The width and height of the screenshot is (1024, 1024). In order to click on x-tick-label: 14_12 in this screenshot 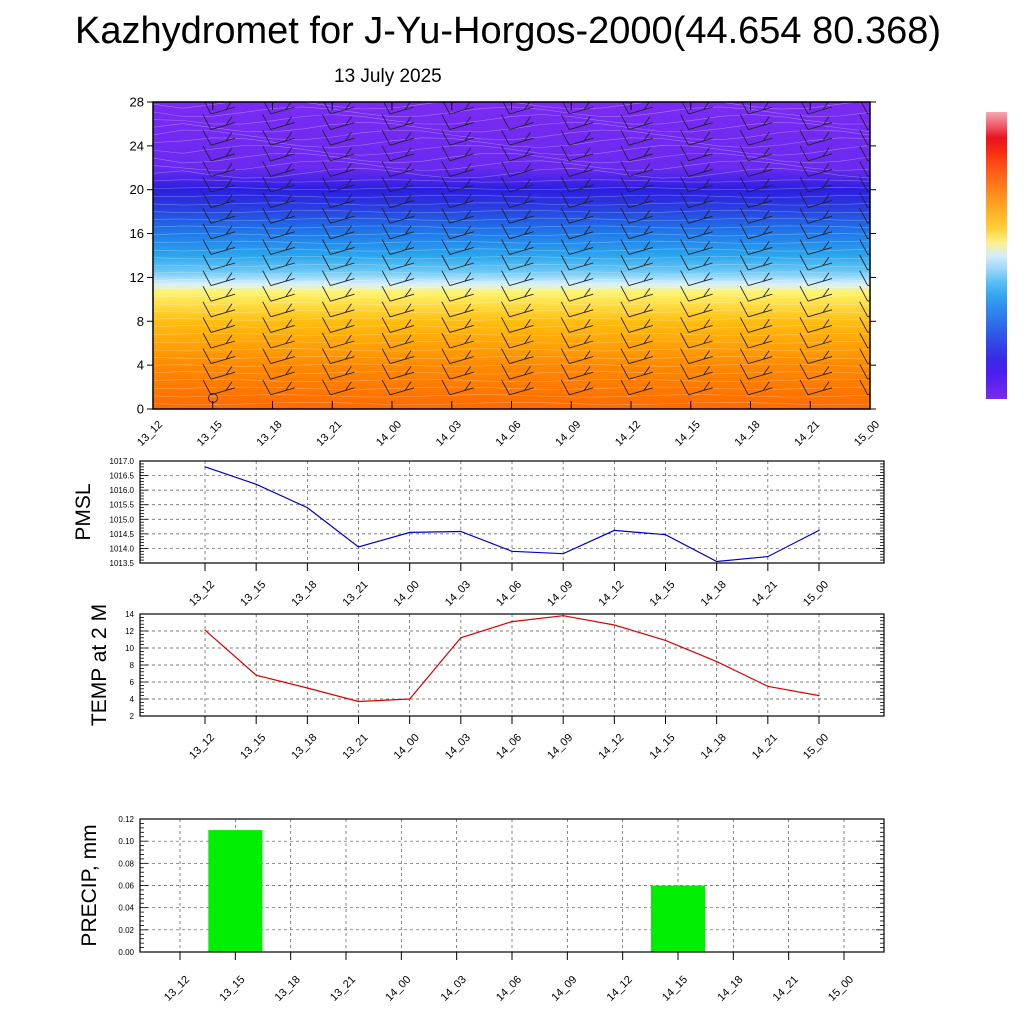, I will do `click(611, 747)`.